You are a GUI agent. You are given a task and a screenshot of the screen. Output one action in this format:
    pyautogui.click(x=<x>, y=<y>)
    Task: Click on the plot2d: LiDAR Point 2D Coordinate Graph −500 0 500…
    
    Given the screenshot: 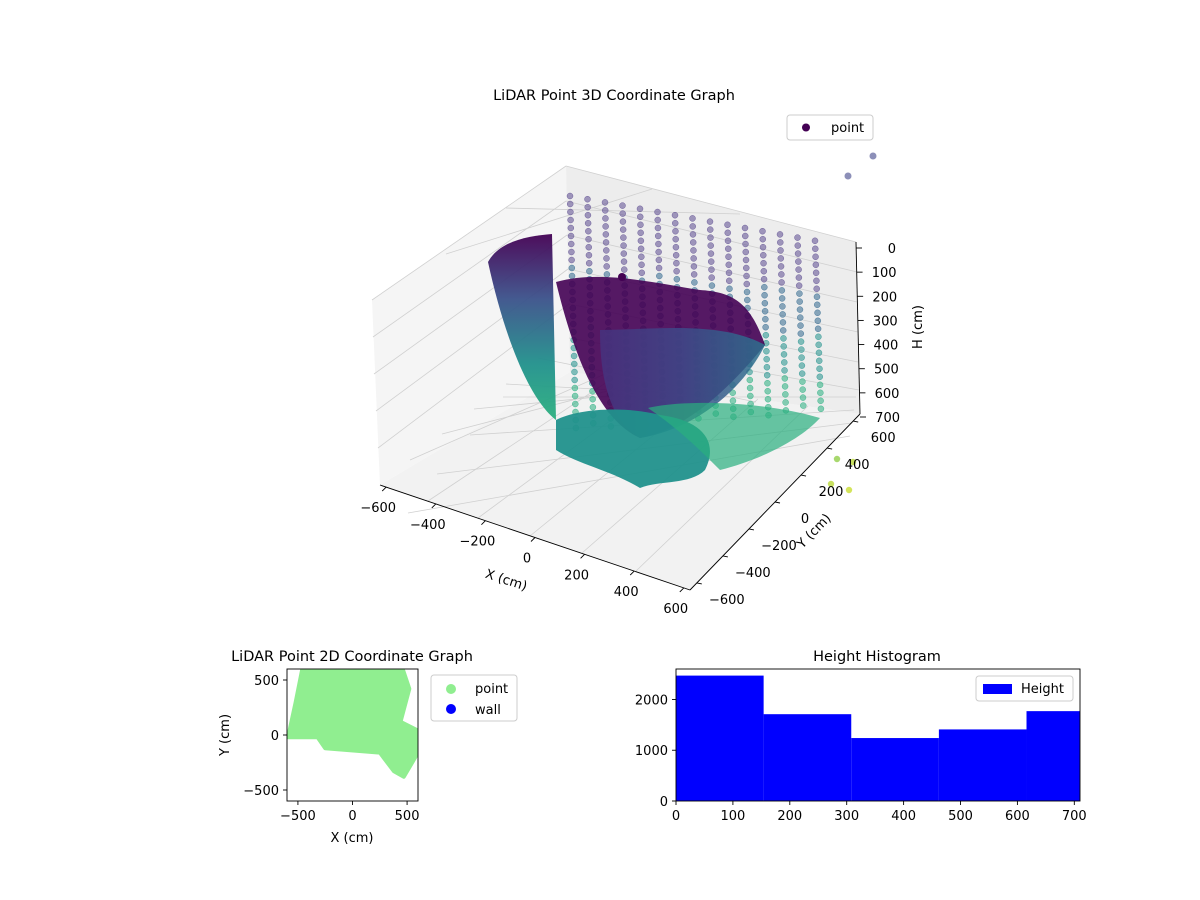 What is the action you would take?
    pyautogui.click(x=368, y=747)
    